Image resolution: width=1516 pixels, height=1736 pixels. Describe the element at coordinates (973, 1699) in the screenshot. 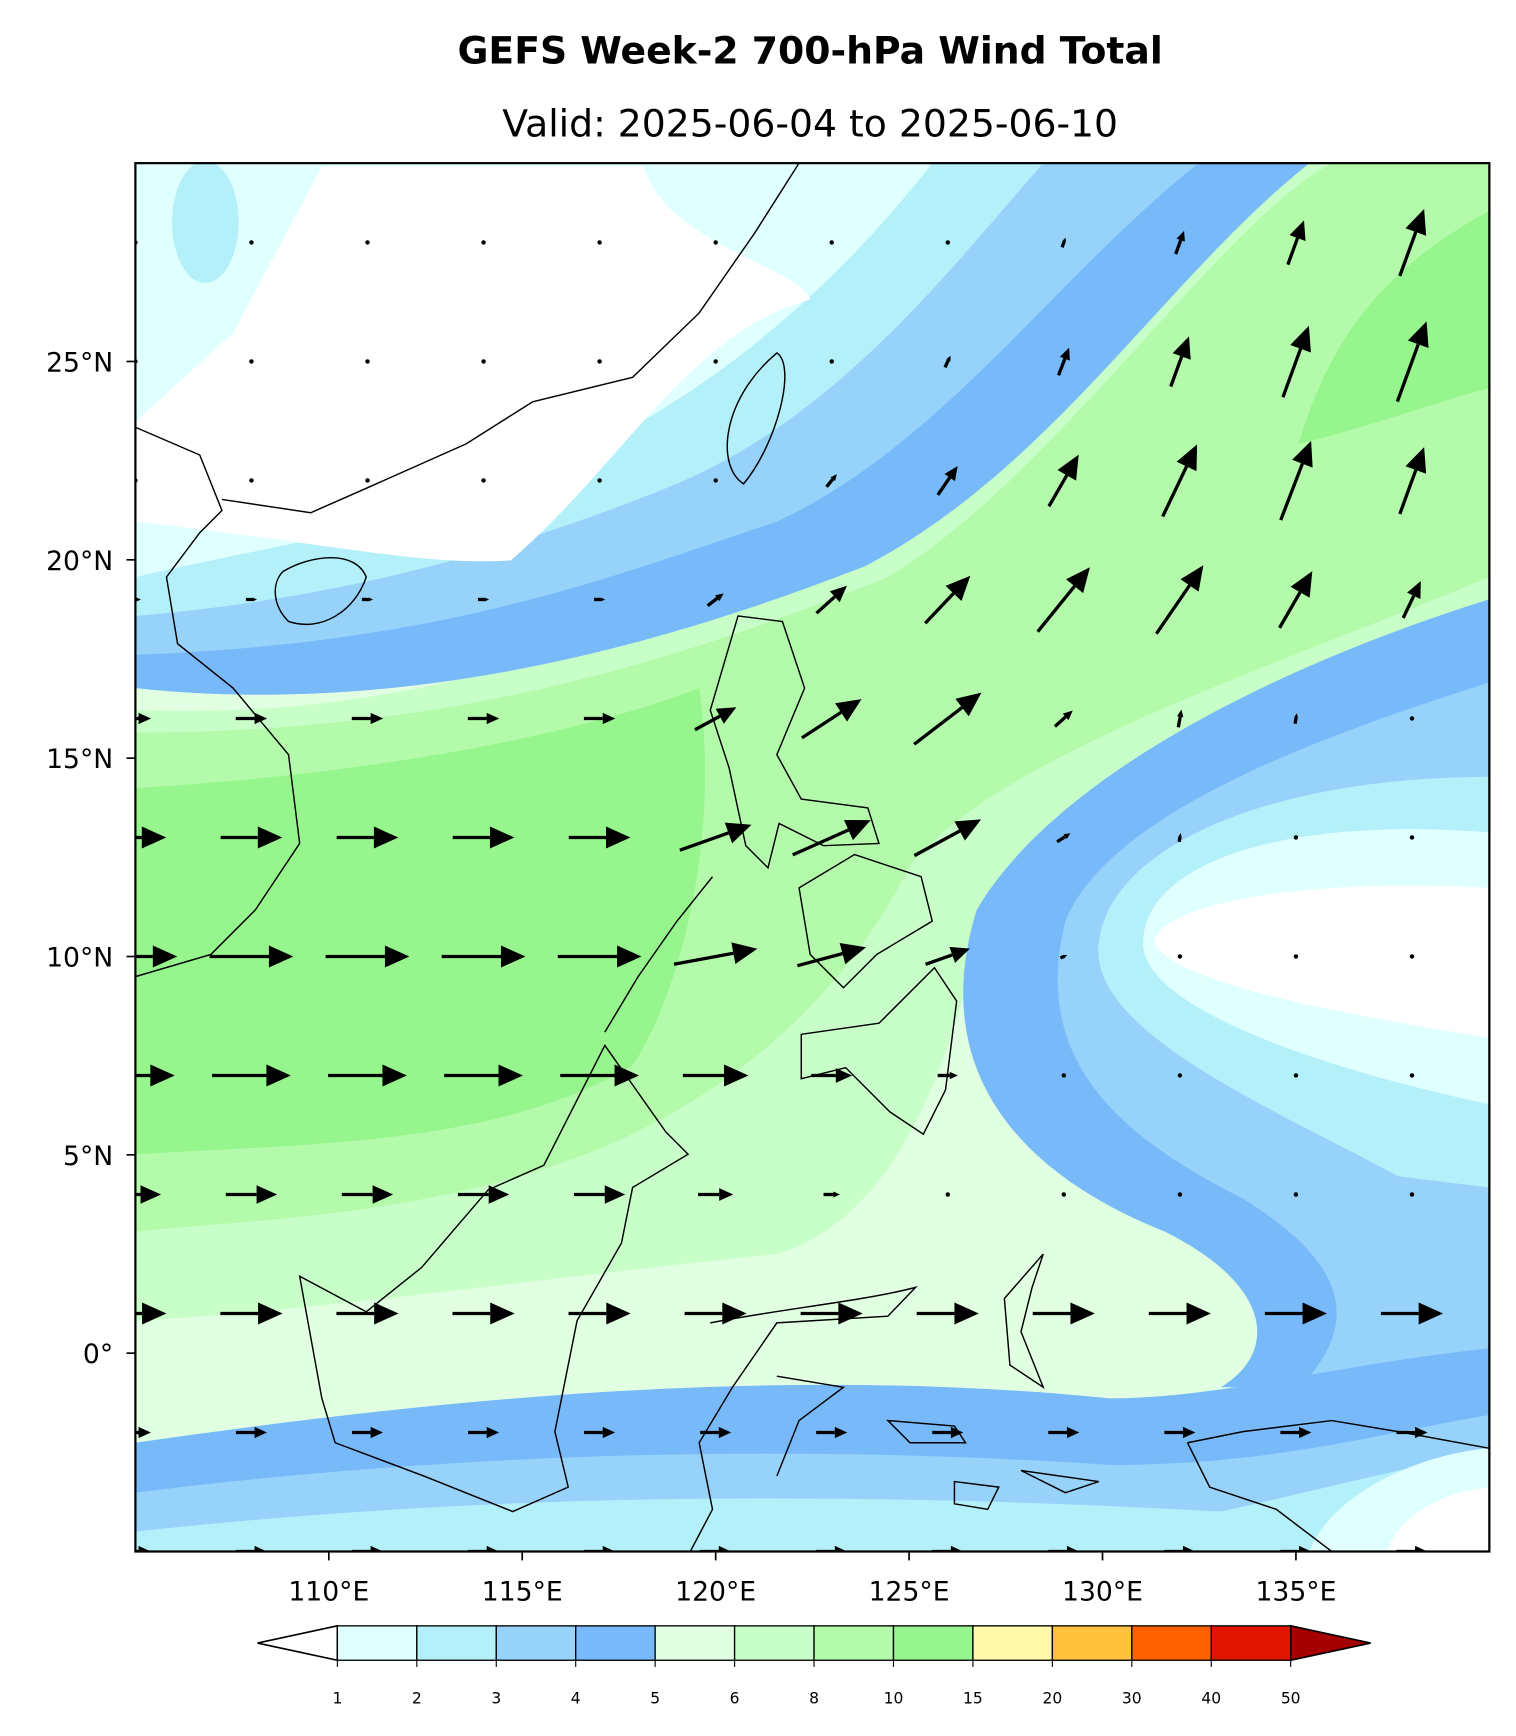

I see `colorbar-label: 15` at that location.